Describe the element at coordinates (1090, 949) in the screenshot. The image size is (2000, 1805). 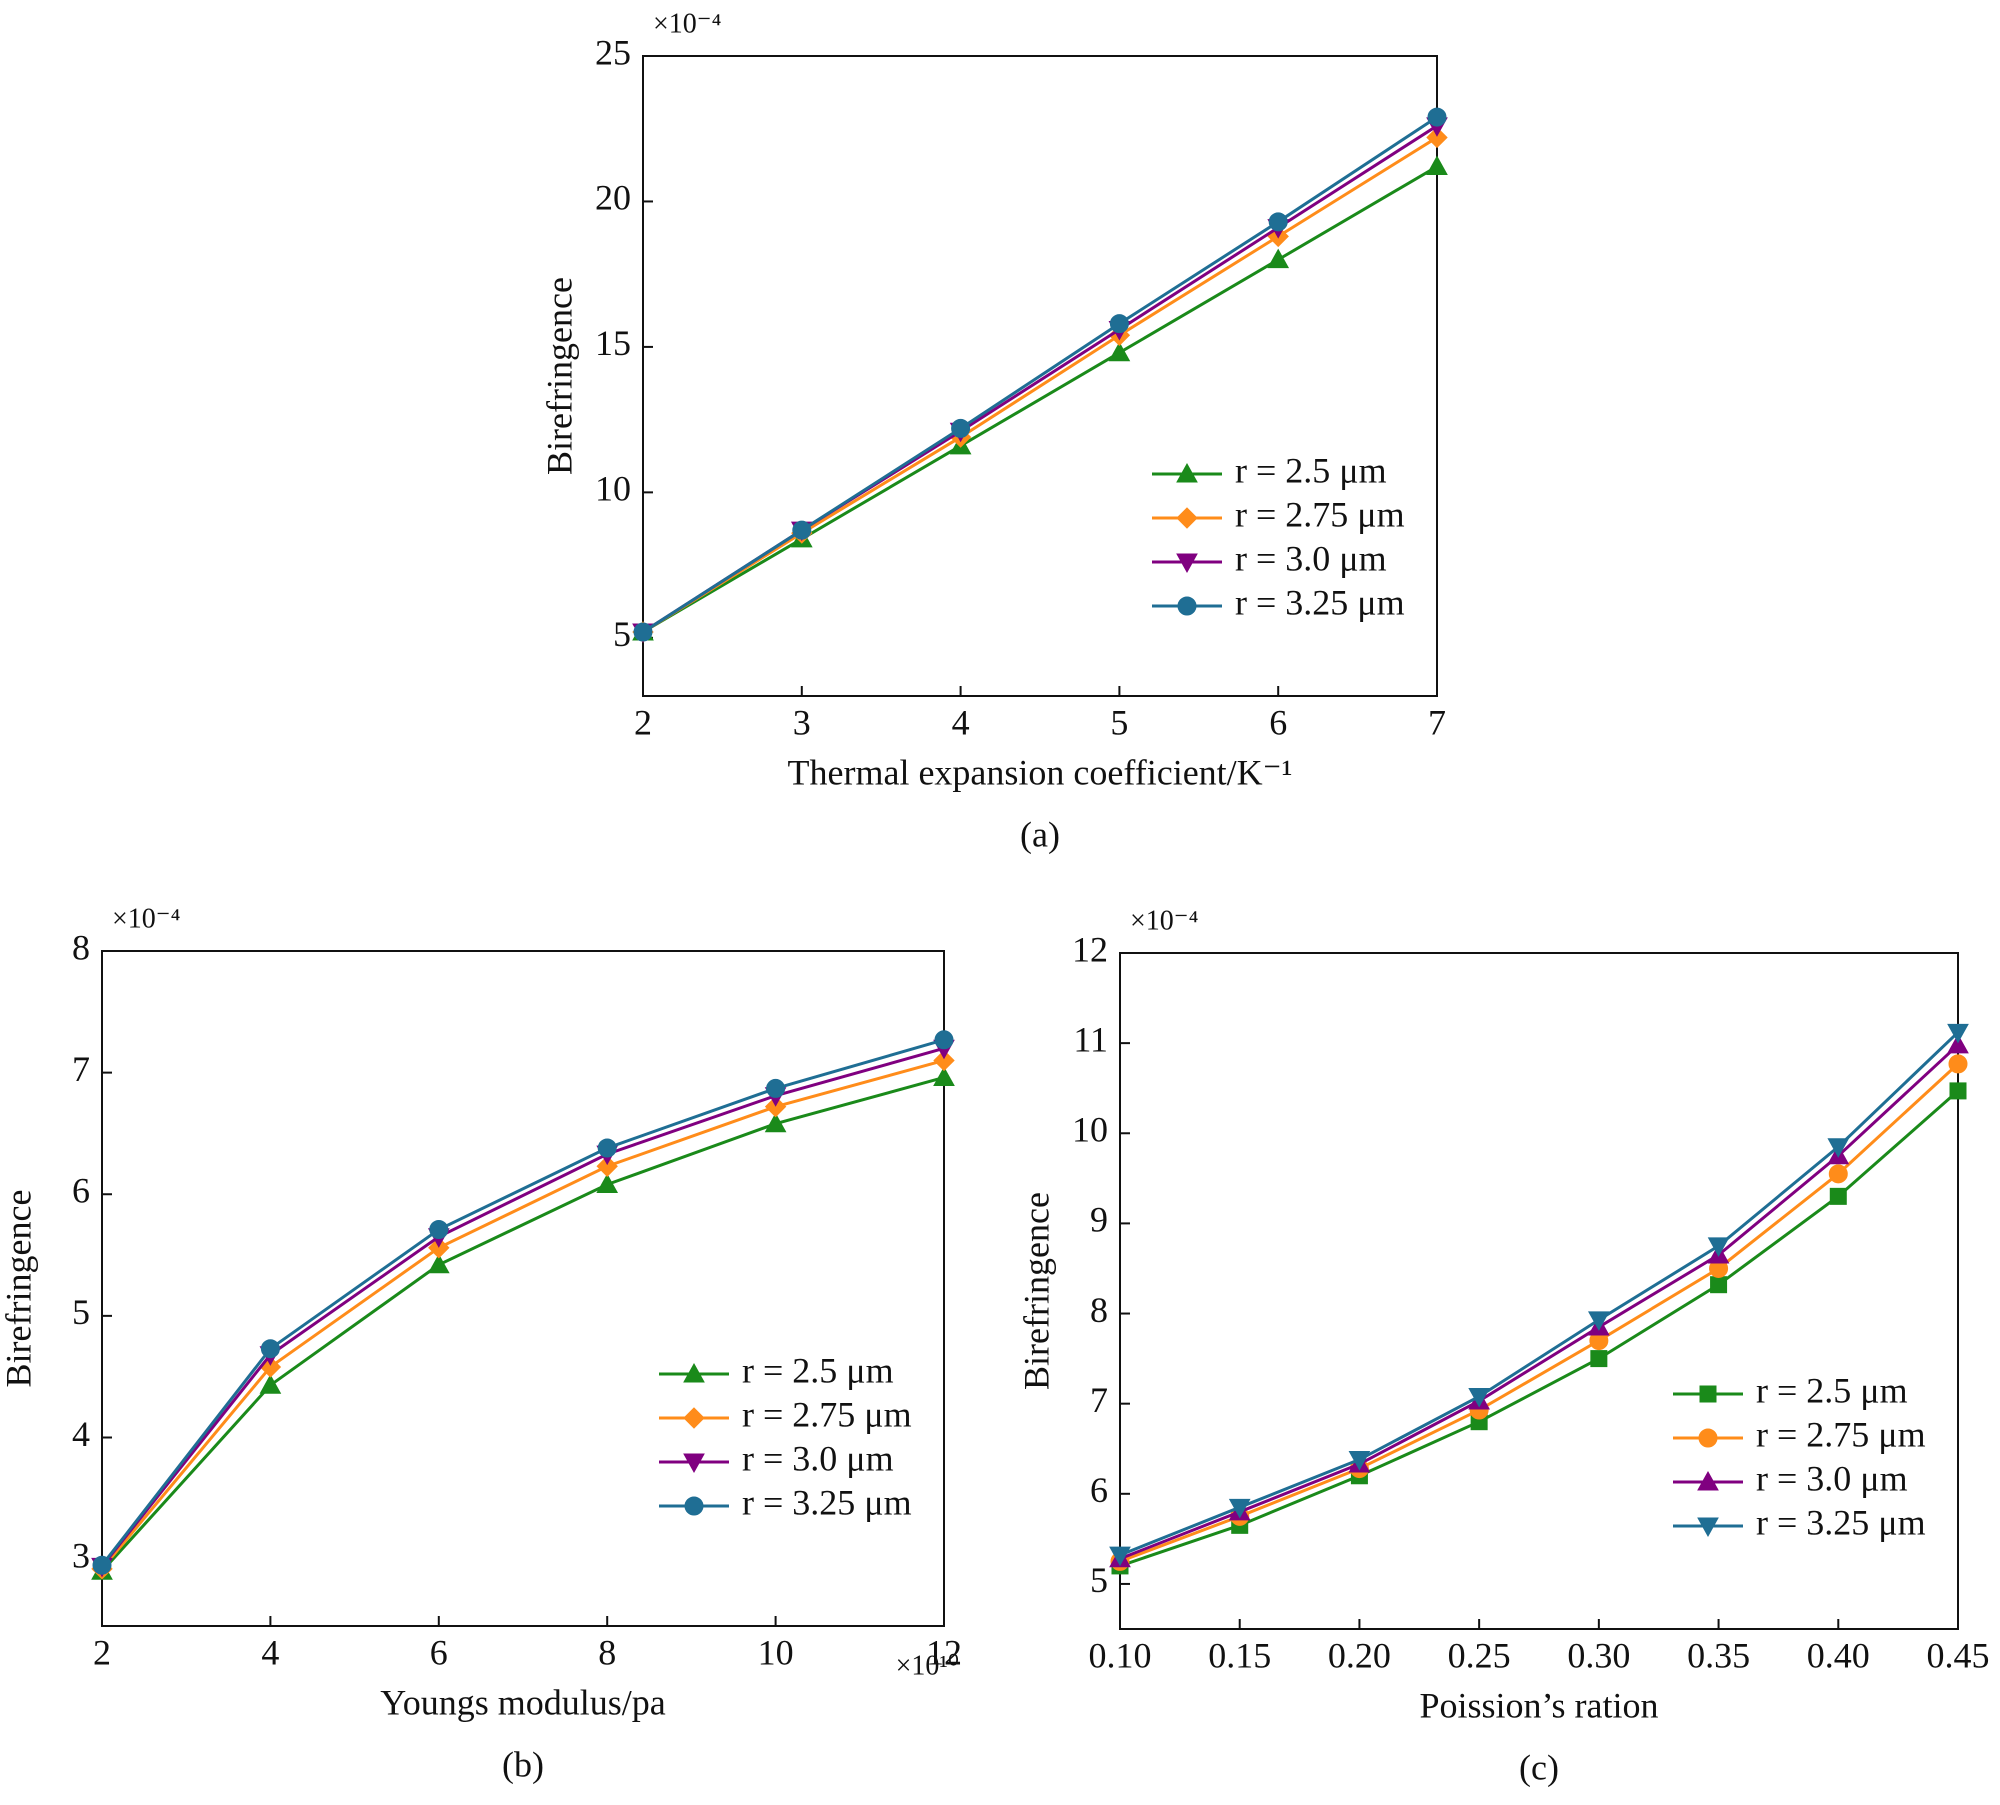
I see `y-tick-label: 12` at that location.